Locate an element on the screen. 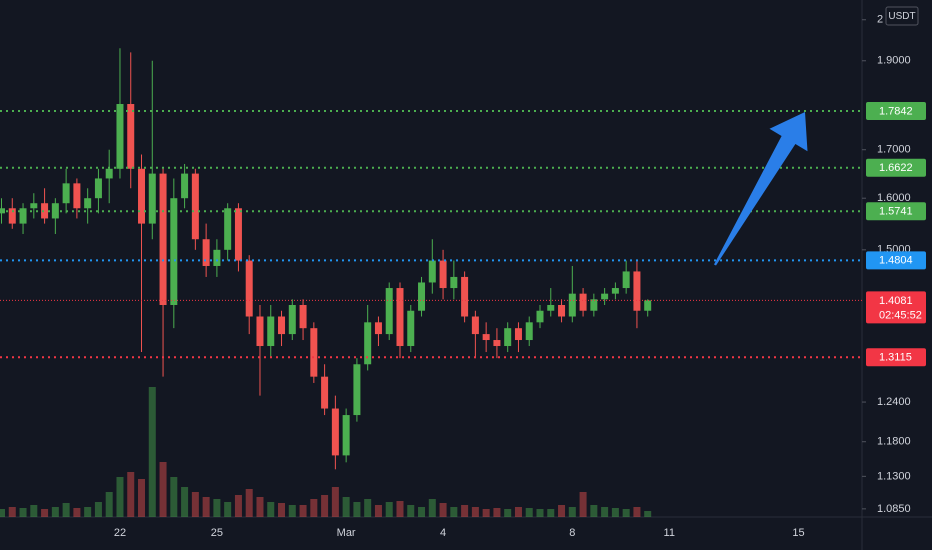 This screenshot has height=550, width=932. currency-badge is located at coordinates (902, 16).